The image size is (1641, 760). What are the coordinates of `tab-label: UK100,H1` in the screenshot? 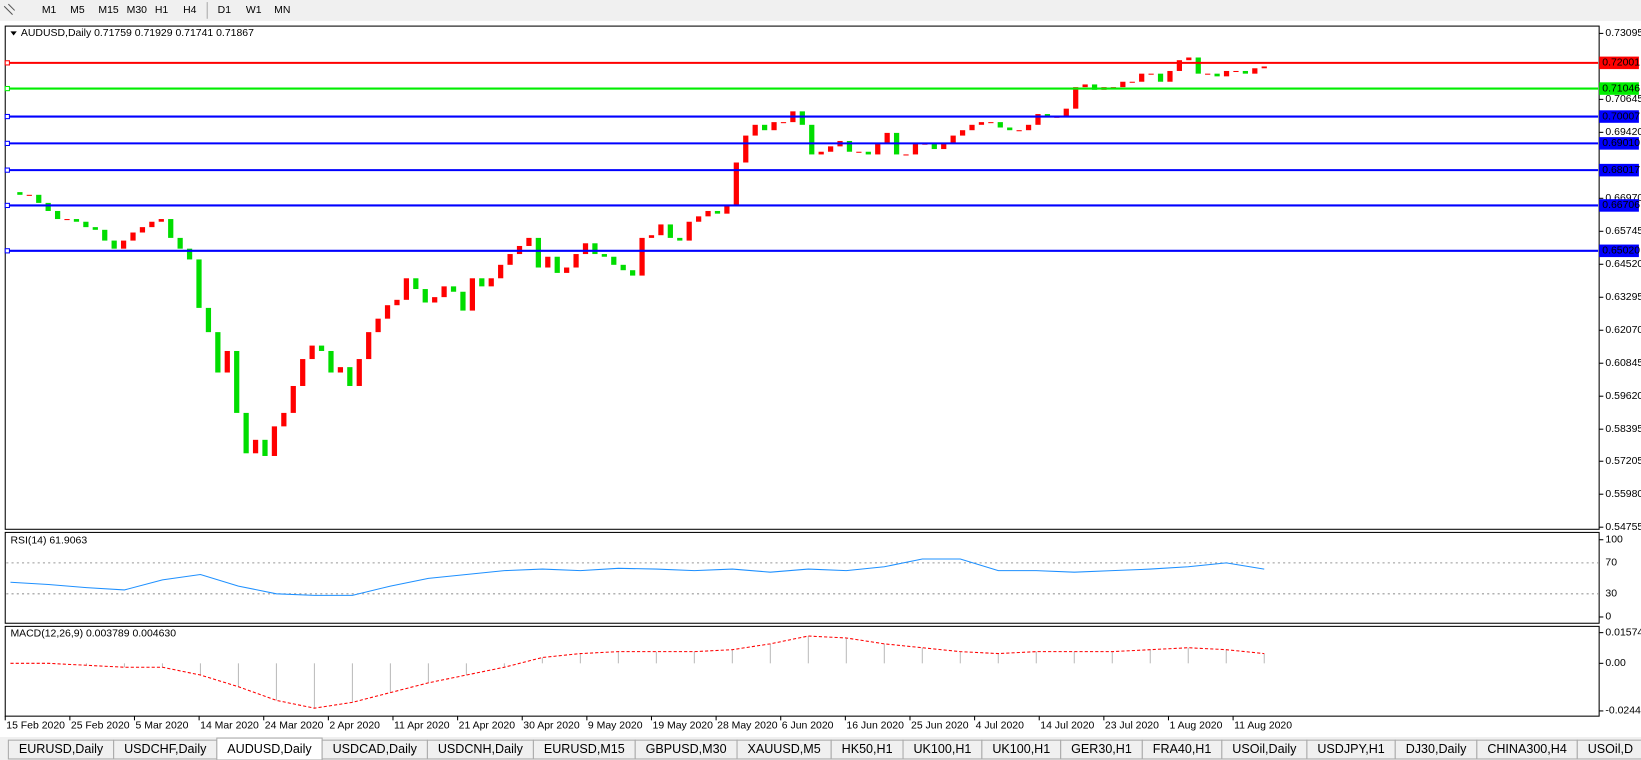 It's located at (1021, 749).